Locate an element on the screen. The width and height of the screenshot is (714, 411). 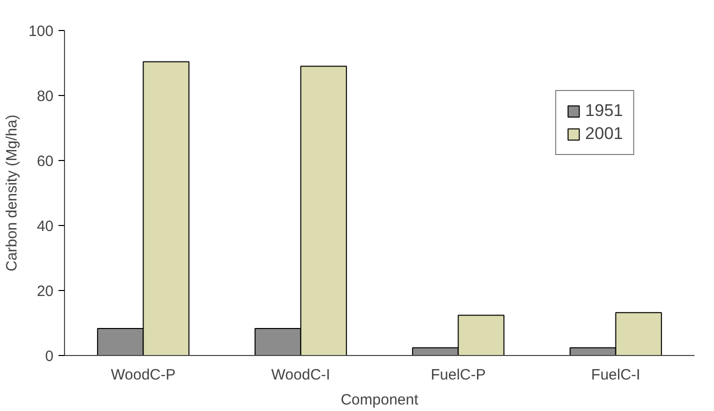
x-tick-label: FuelC-P is located at coordinates (458, 375).